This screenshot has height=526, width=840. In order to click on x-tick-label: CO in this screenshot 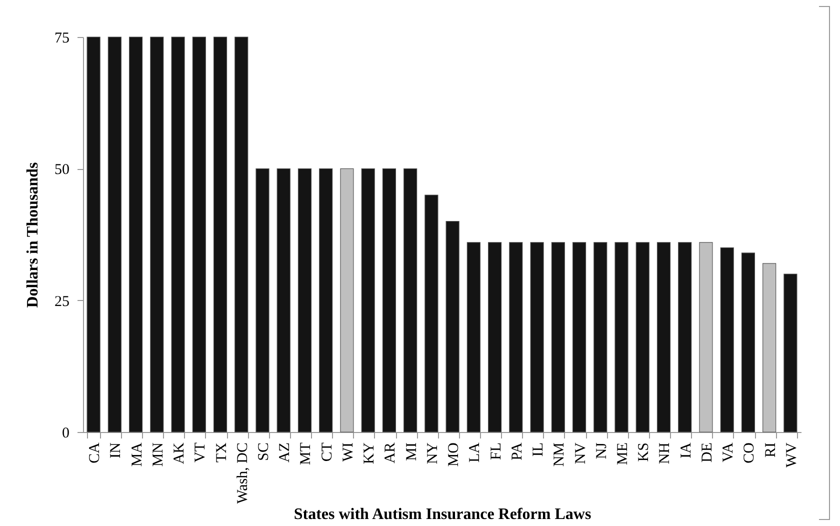, I will do `click(750, 453)`.